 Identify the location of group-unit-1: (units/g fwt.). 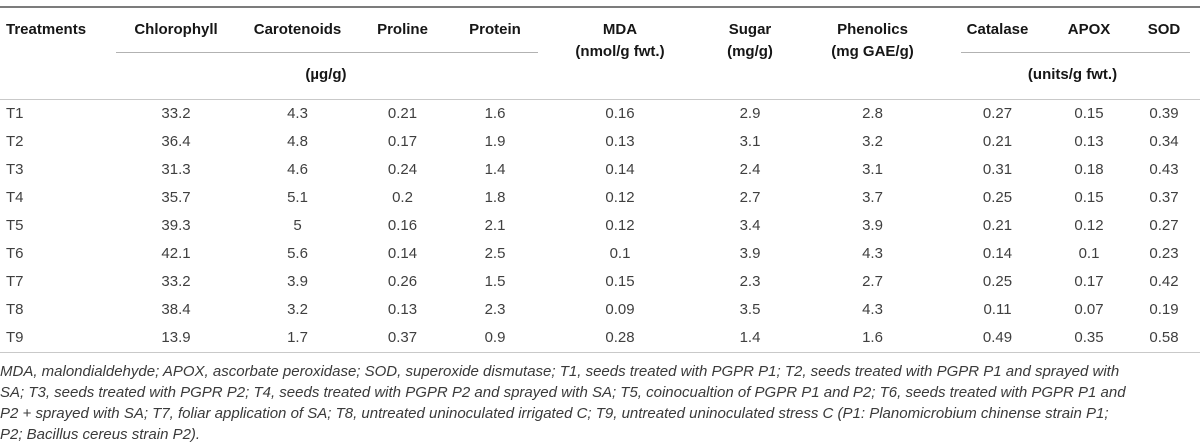
(1072, 75).